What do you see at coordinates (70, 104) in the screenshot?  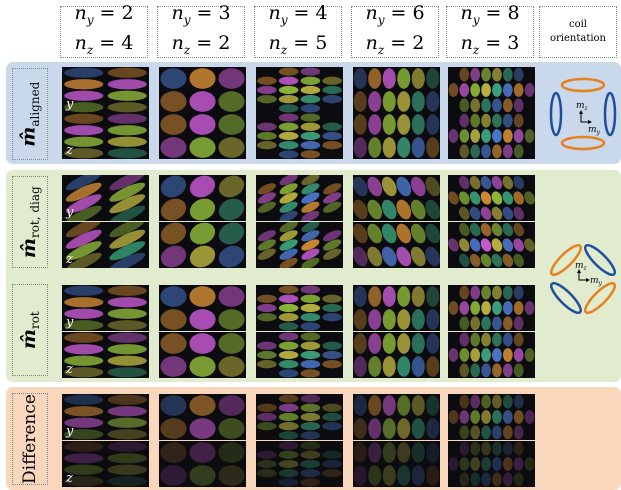 I see `component-label-y: y` at bounding box center [70, 104].